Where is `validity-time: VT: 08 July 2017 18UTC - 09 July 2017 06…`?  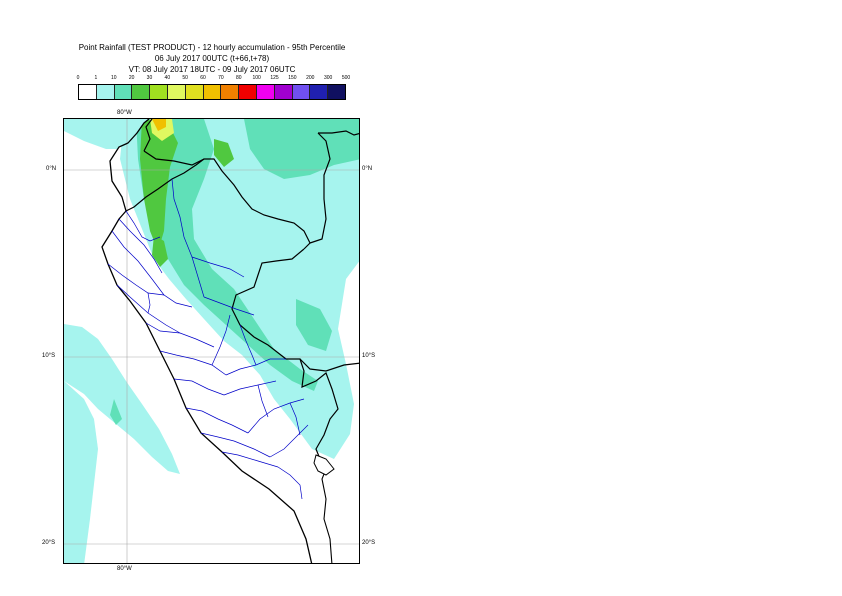 validity-time: VT: 08 July 2017 18UTC - 09 July 2017 06… is located at coordinates (212, 69).